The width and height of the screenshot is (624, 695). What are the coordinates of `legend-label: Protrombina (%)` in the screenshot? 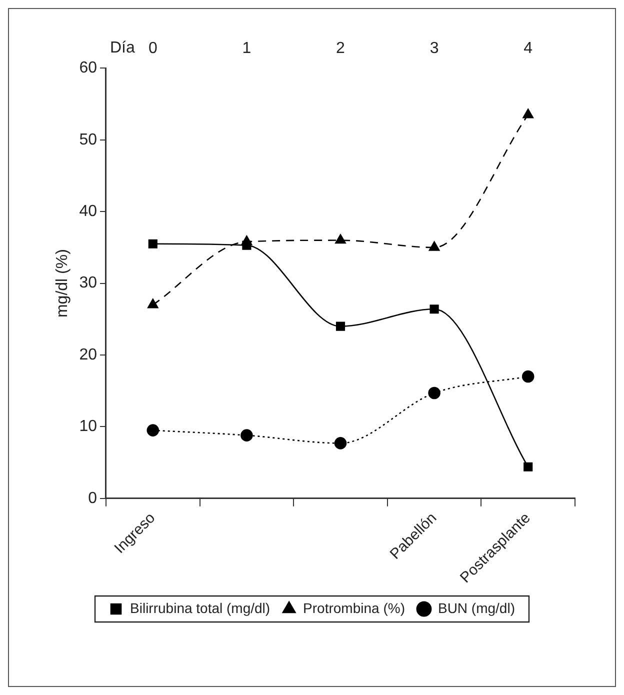 It's located at (354, 608).